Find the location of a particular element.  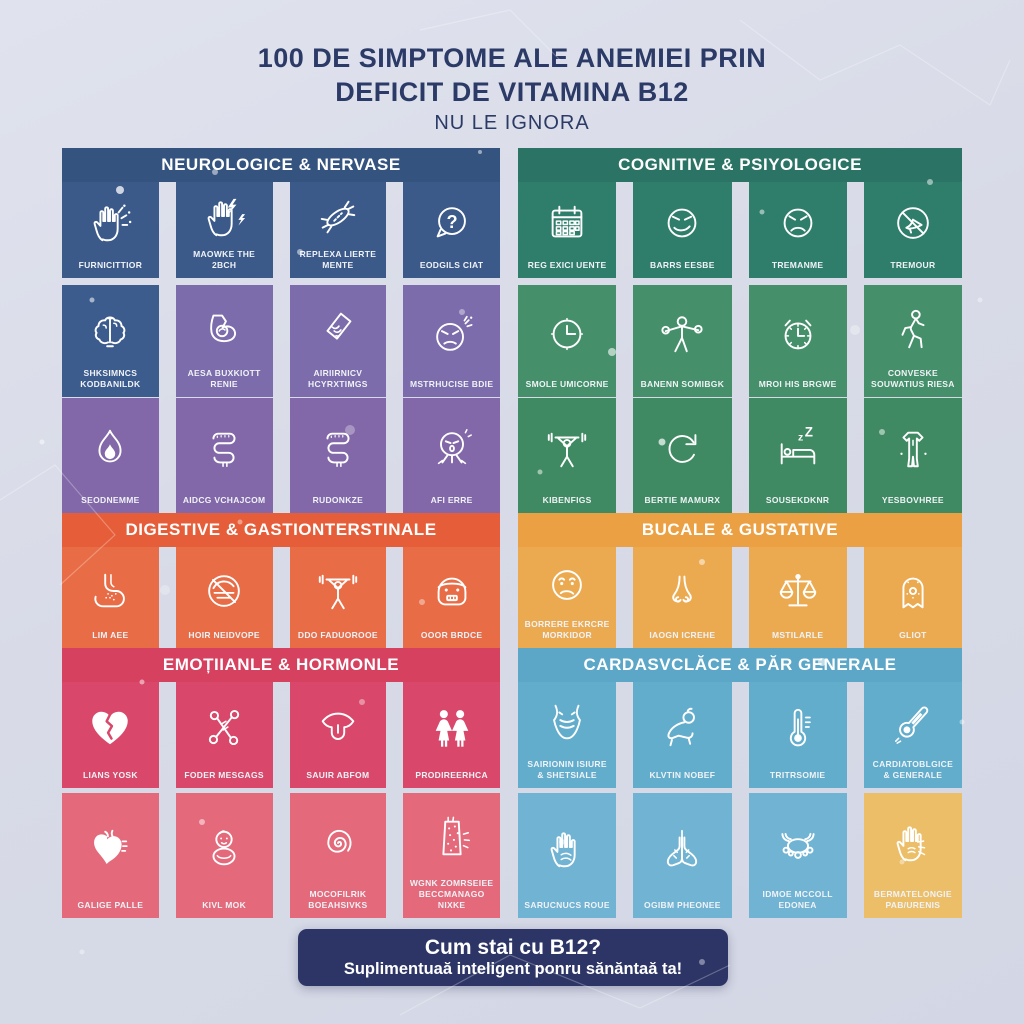

symptom-tile: AIDCG VCHAJCOM is located at coordinates (224, 455).